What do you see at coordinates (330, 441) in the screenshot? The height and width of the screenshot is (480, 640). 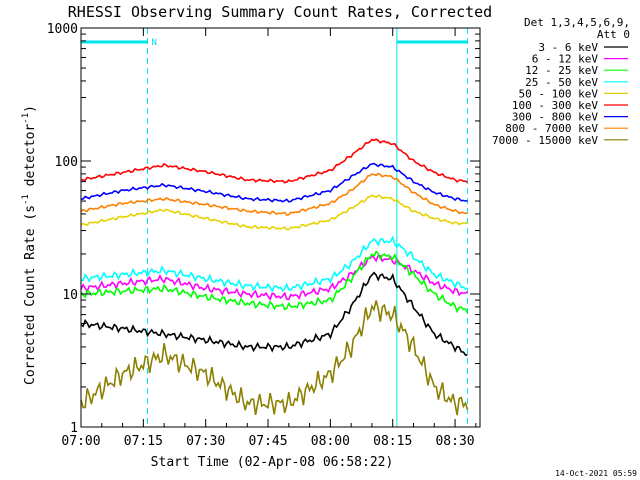 I see `x-tick-label-4: 08:00` at bounding box center [330, 441].